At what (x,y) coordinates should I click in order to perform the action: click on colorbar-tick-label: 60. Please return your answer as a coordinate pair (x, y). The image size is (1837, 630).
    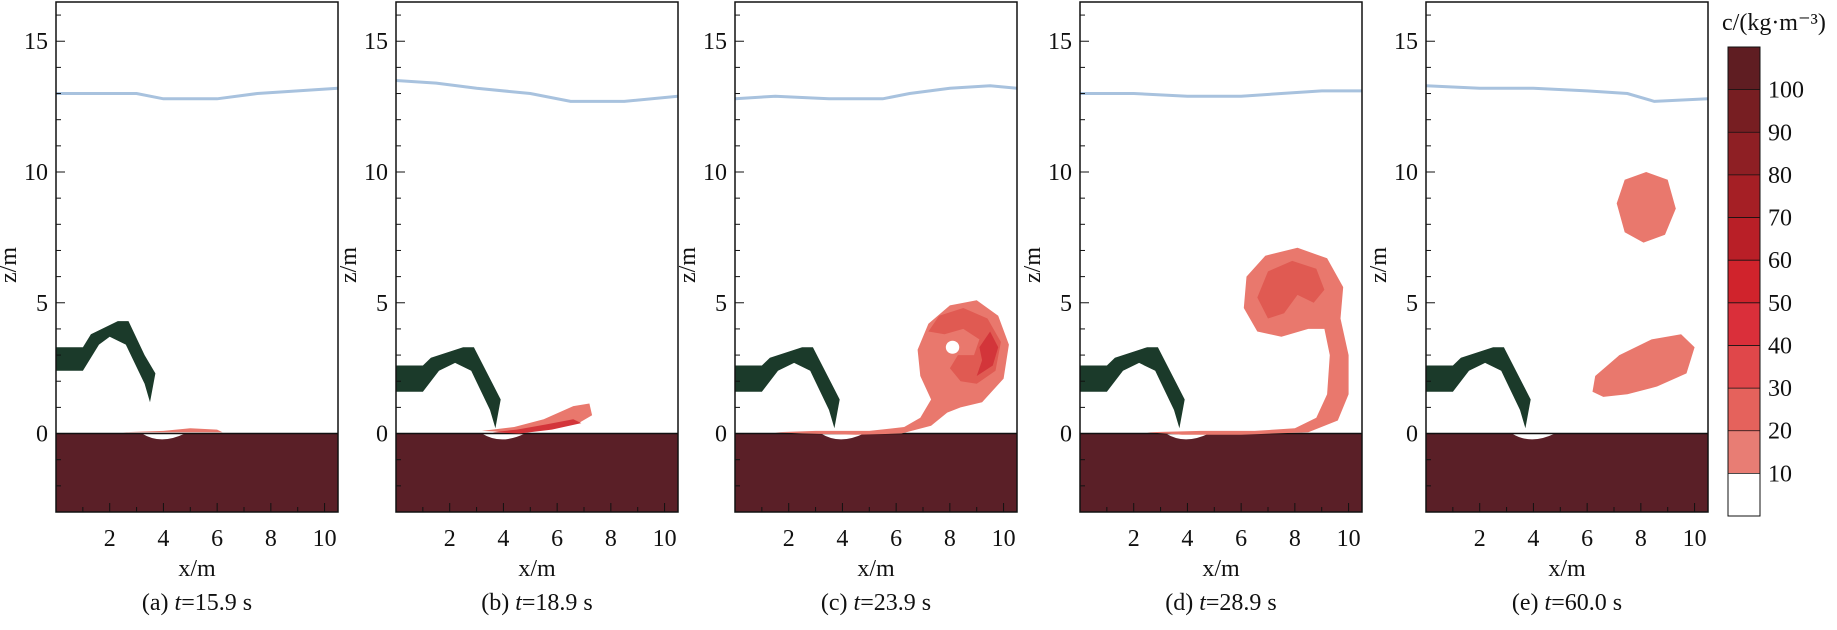
    Looking at the image, I should click on (1780, 261).